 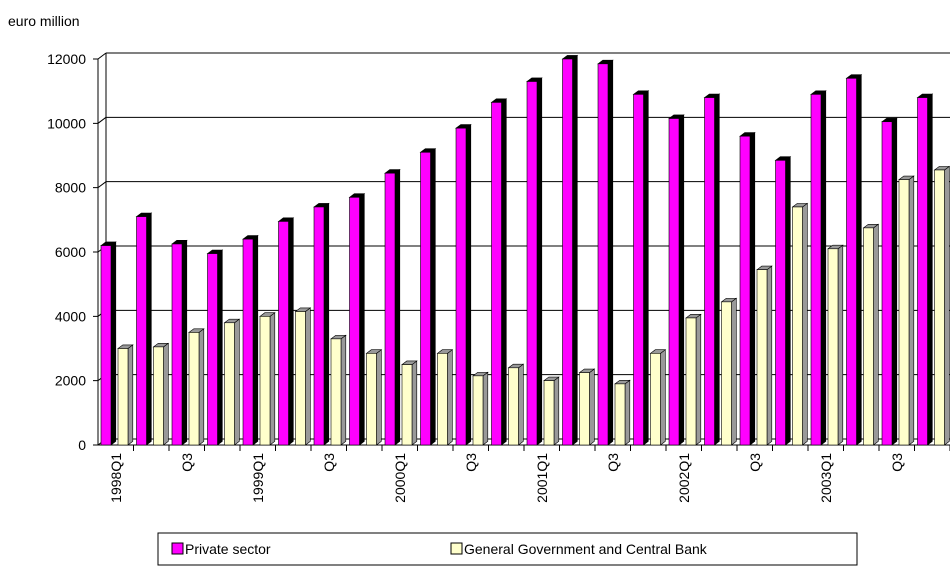 I want to click on x-tick-label: 1998Q1, so click(x=116, y=478).